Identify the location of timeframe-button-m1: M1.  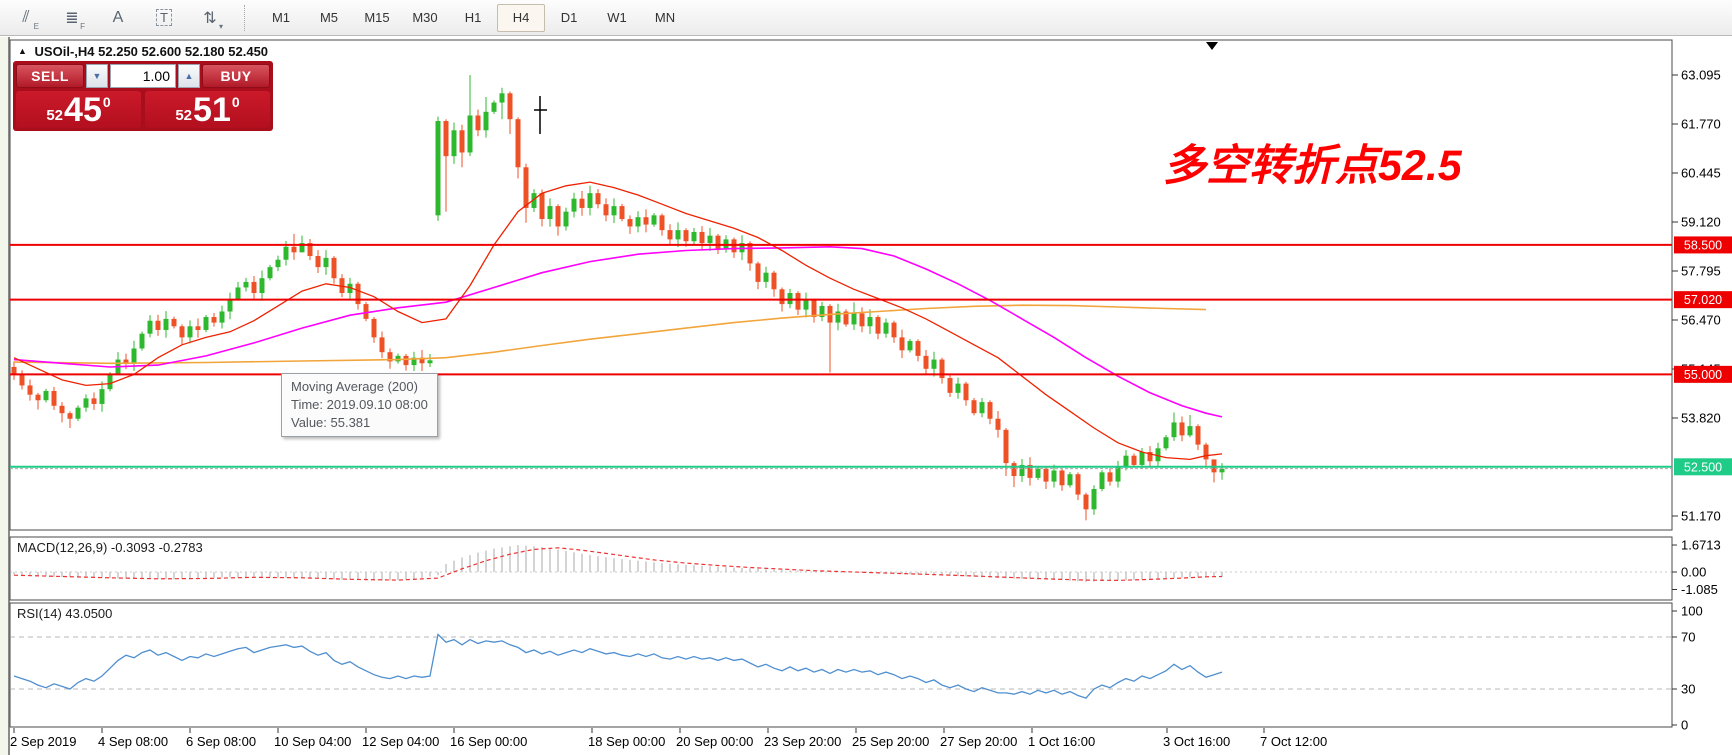
(281, 17).